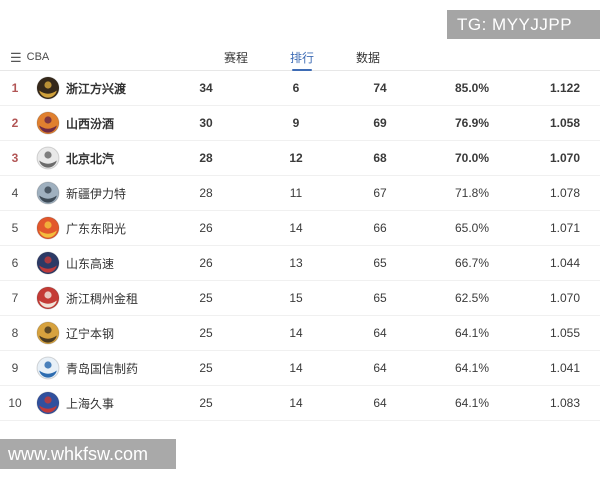 The image size is (600, 480). I want to click on qingdao-eagles-logo, so click(48, 368).